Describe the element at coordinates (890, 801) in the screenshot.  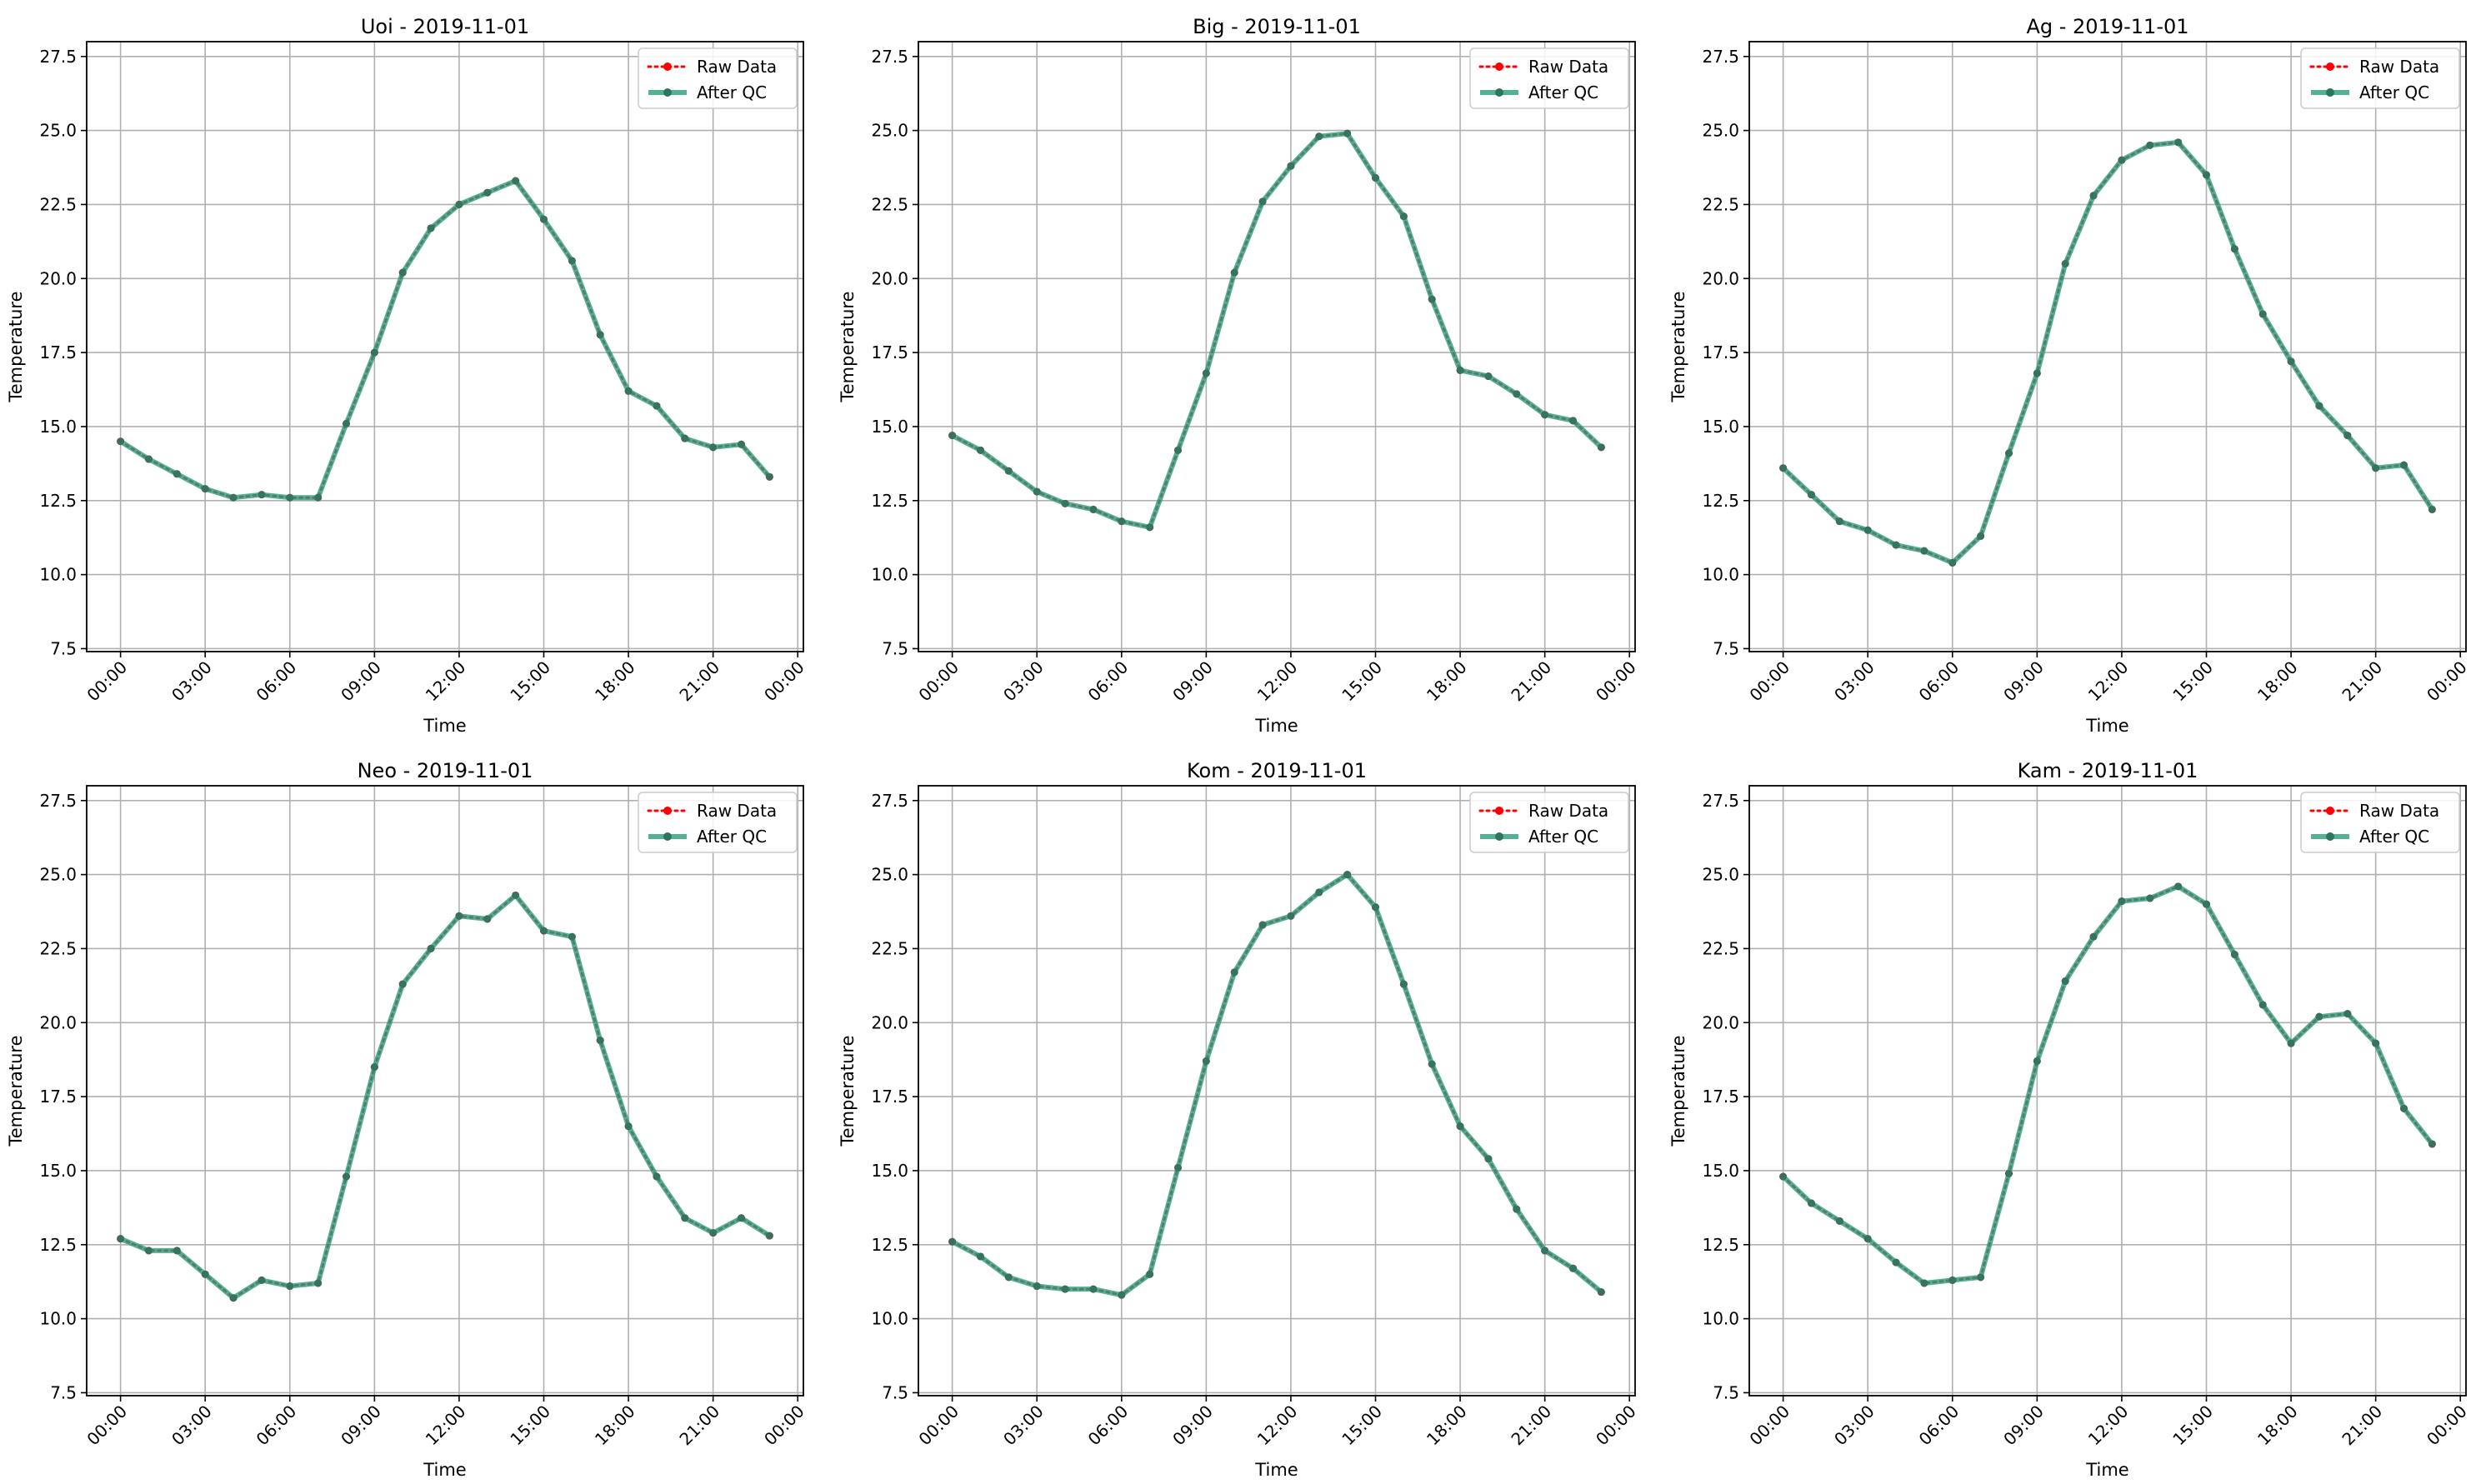
I see `y-tick-label: 27.5` at that location.